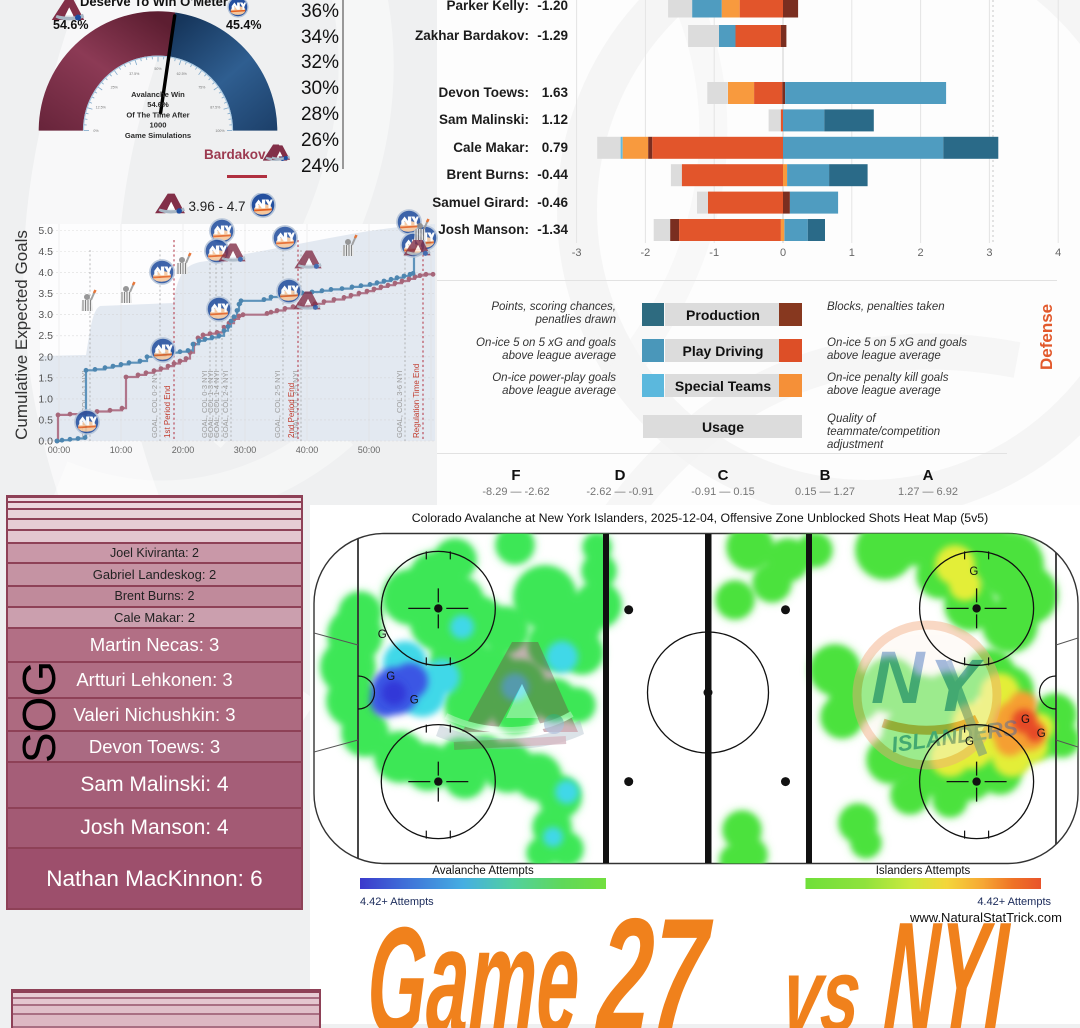 This screenshot has height=1028, width=1080. Describe the element at coordinates (45, 378) in the screenshot. I see `svg-text: 1.5` at that location.